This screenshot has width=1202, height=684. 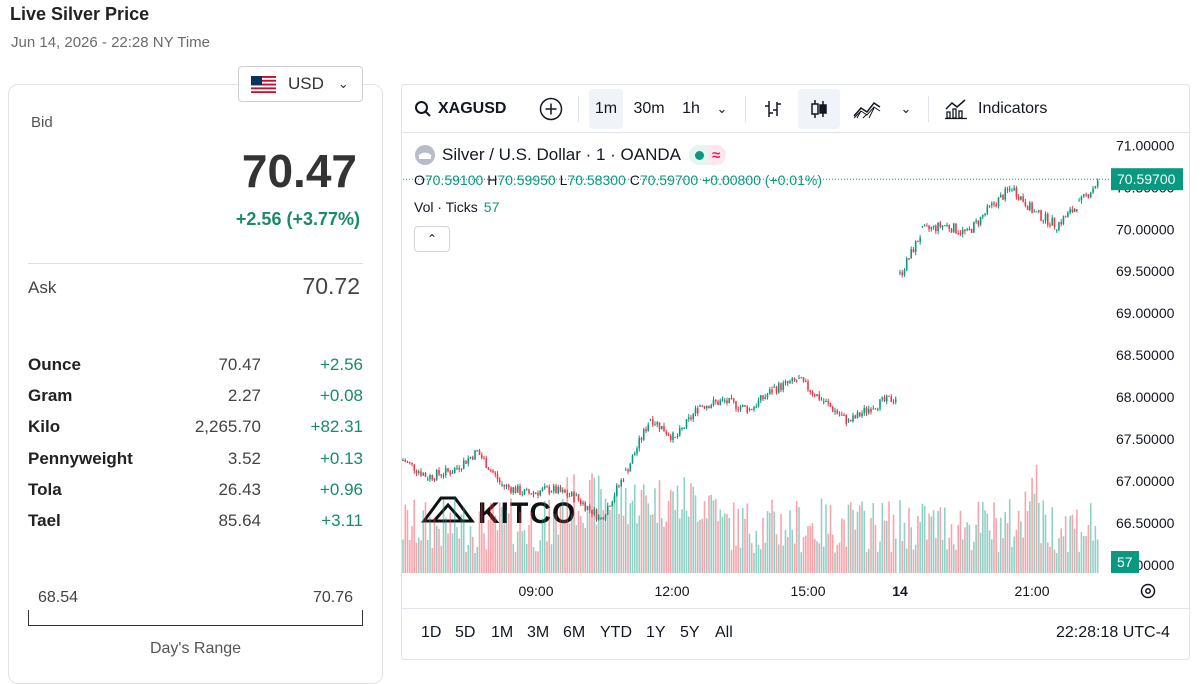 I want to click on interval-1m: 1m, so click(x=606, y=109).